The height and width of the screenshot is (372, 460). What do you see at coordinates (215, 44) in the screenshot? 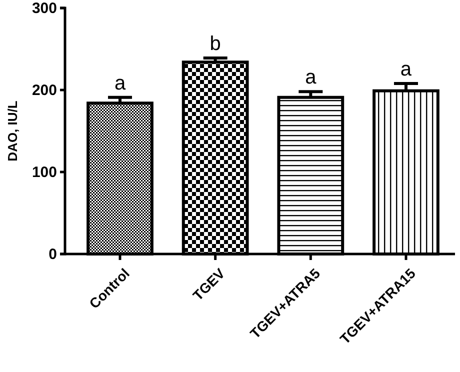
I see `annotation: b` at bounding box center [215, 44].